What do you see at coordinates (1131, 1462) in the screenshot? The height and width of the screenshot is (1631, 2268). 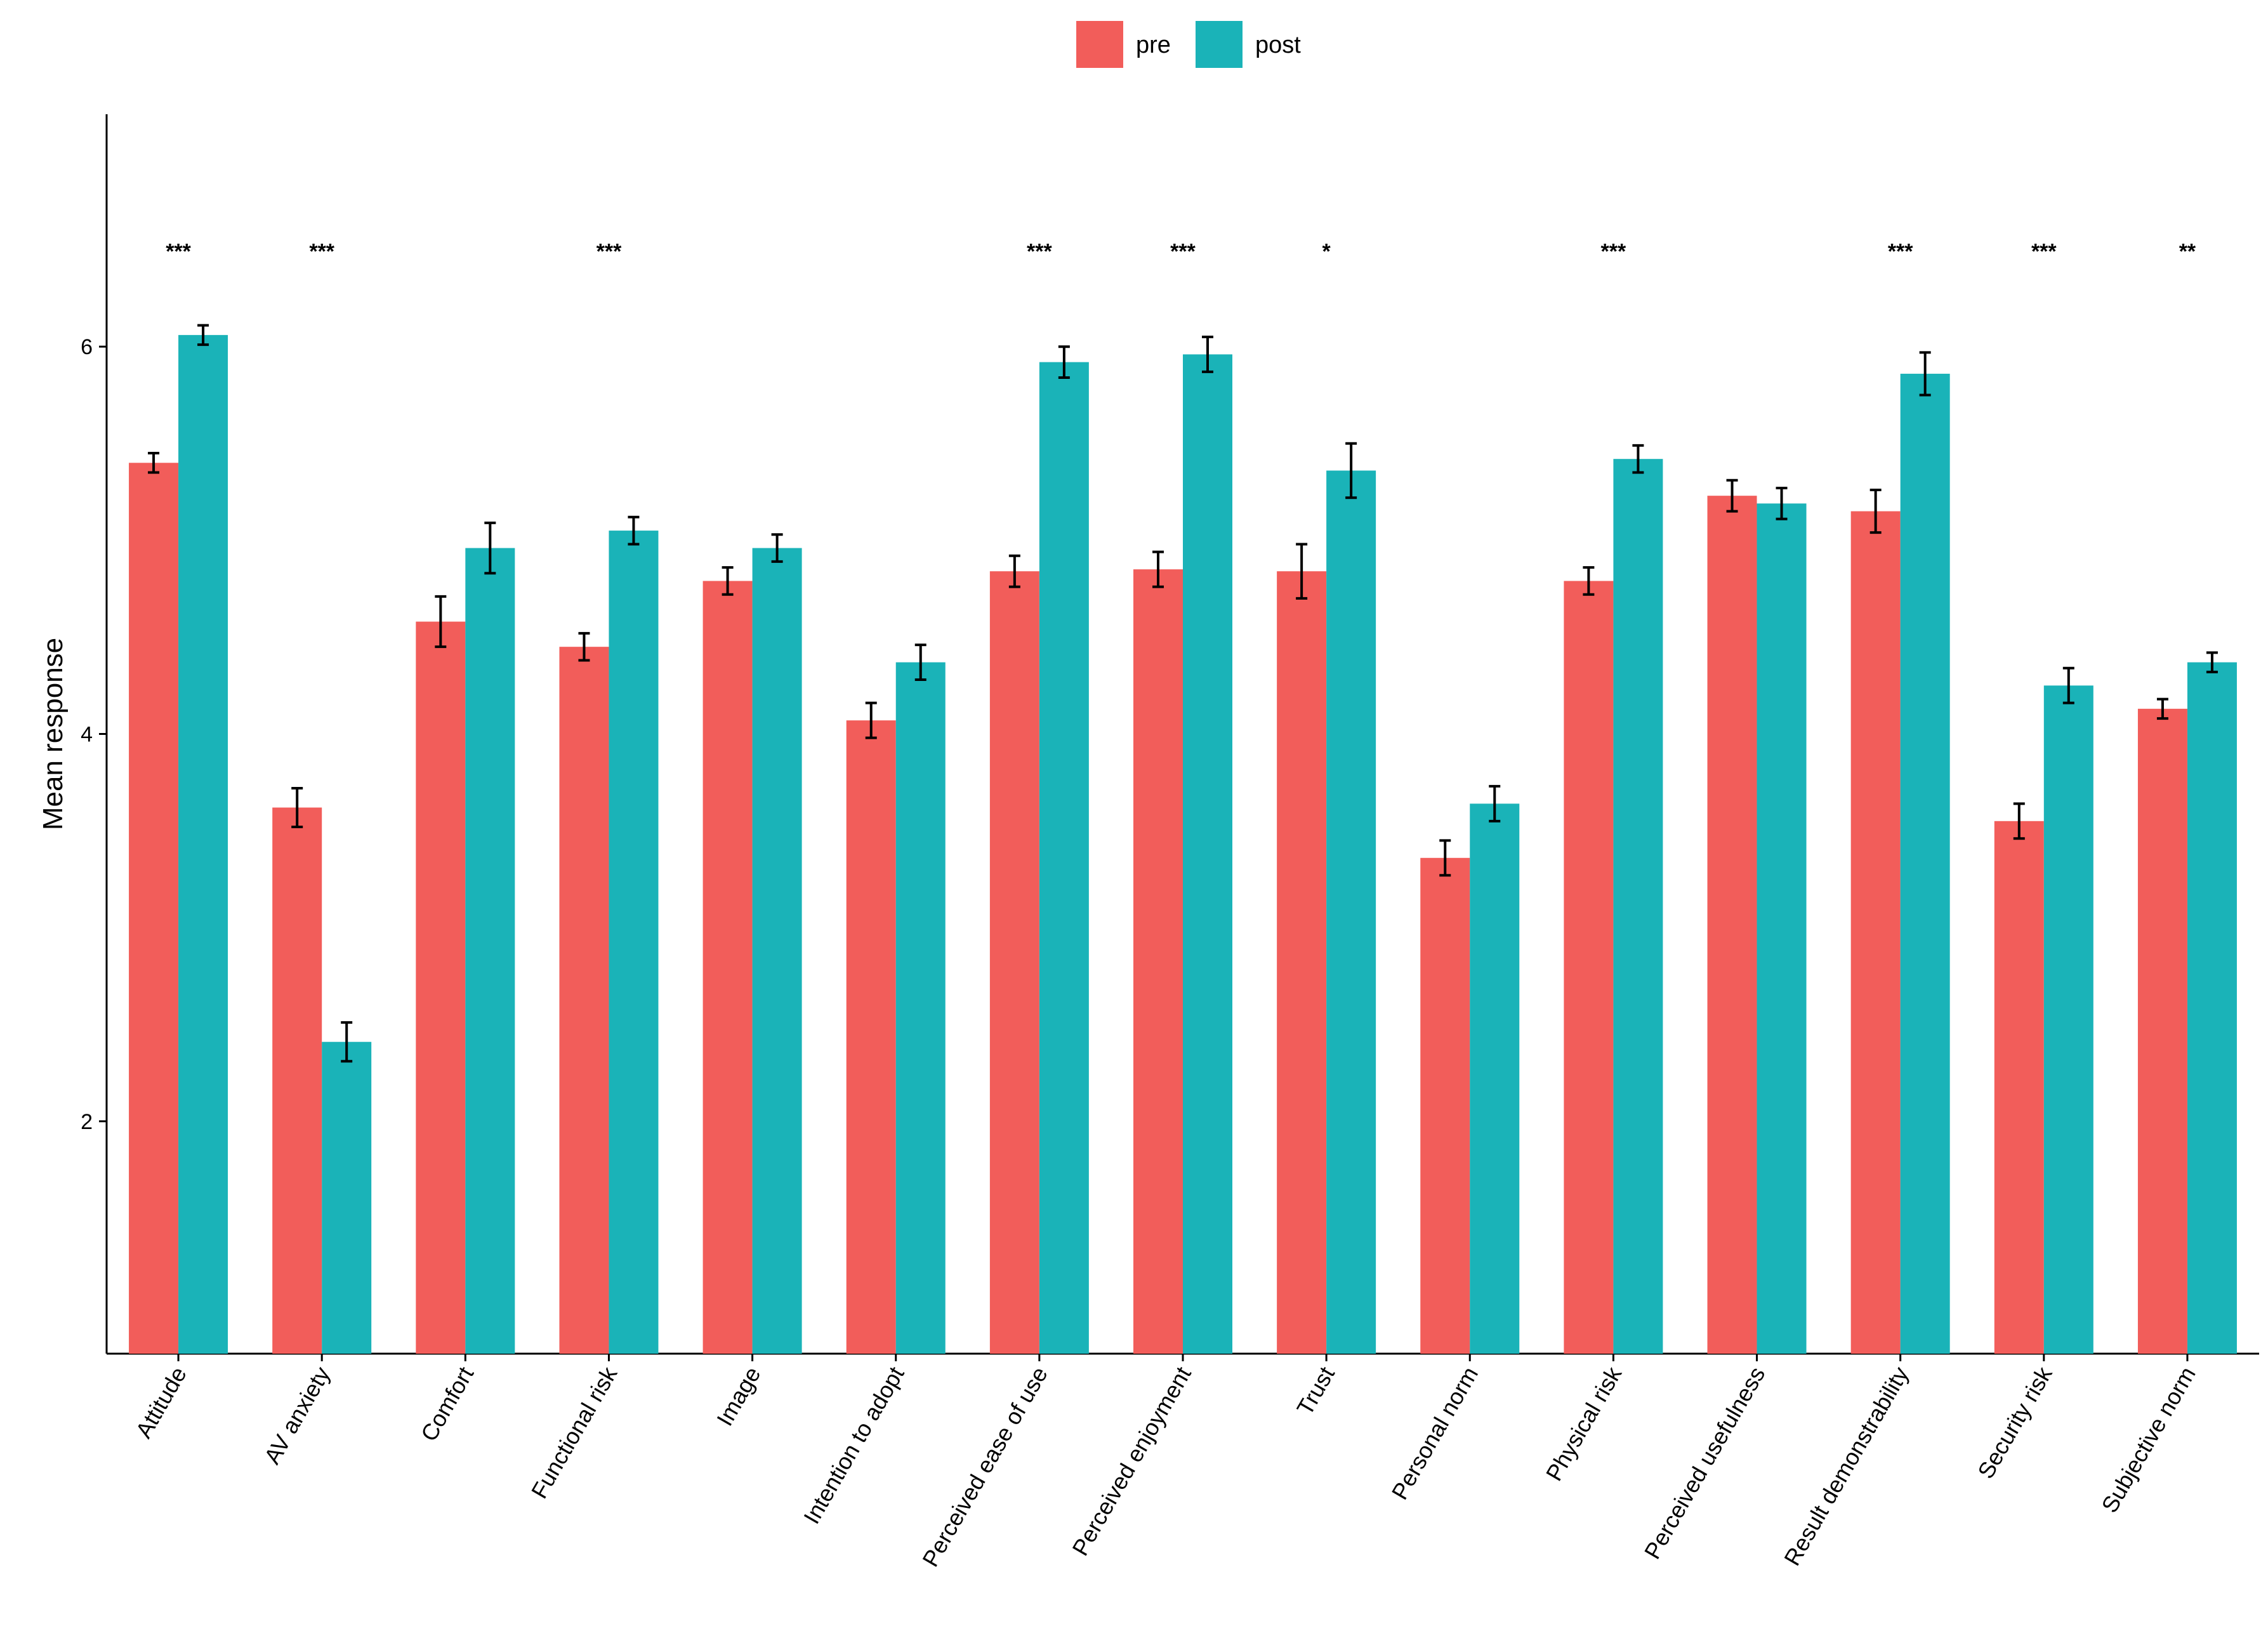 I see `x-tick-label: Perceived enjoyment` at bounding box center [1131, 1462].